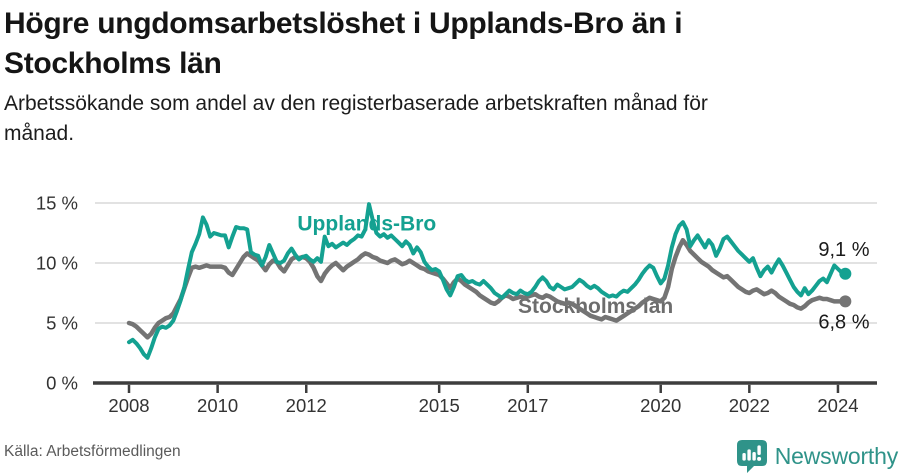 The image size is (900, 474). I want to click on source-note: Källa: Arbetsförmedlingen, so click(92, 451).